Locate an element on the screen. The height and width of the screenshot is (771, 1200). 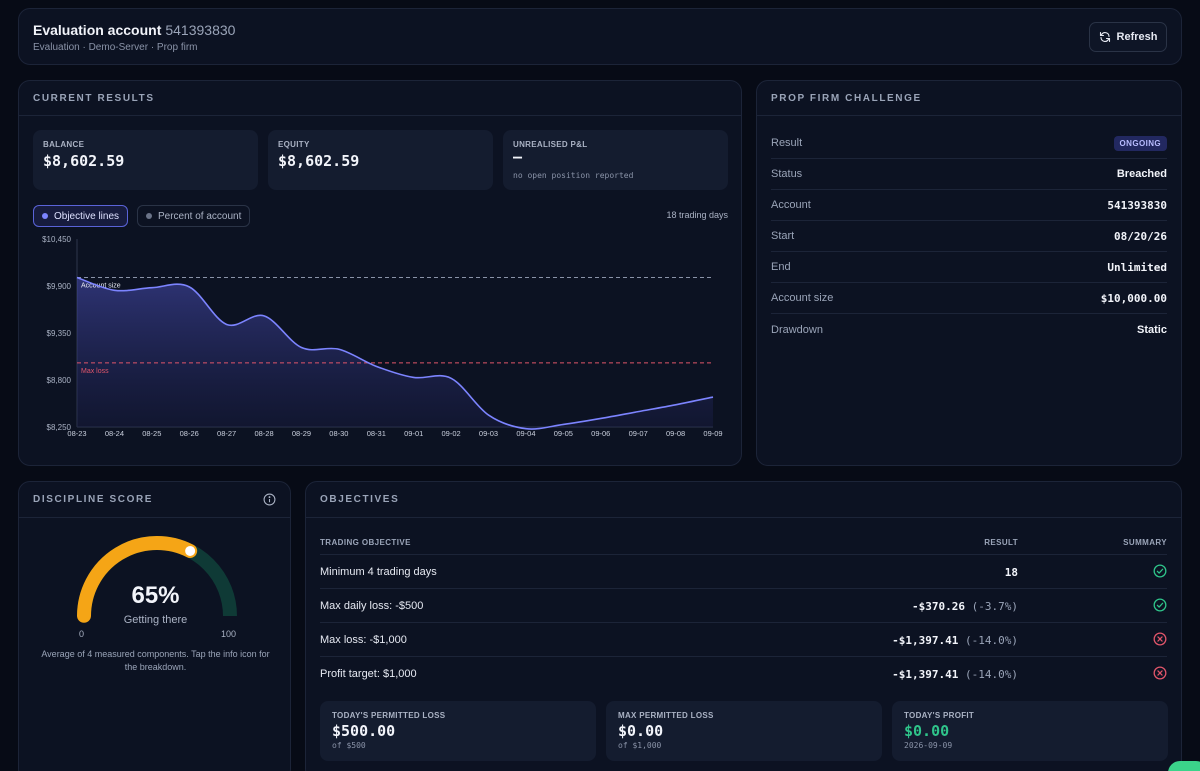
x-tick-label: 09-01 is located at coordinates (413, 433).